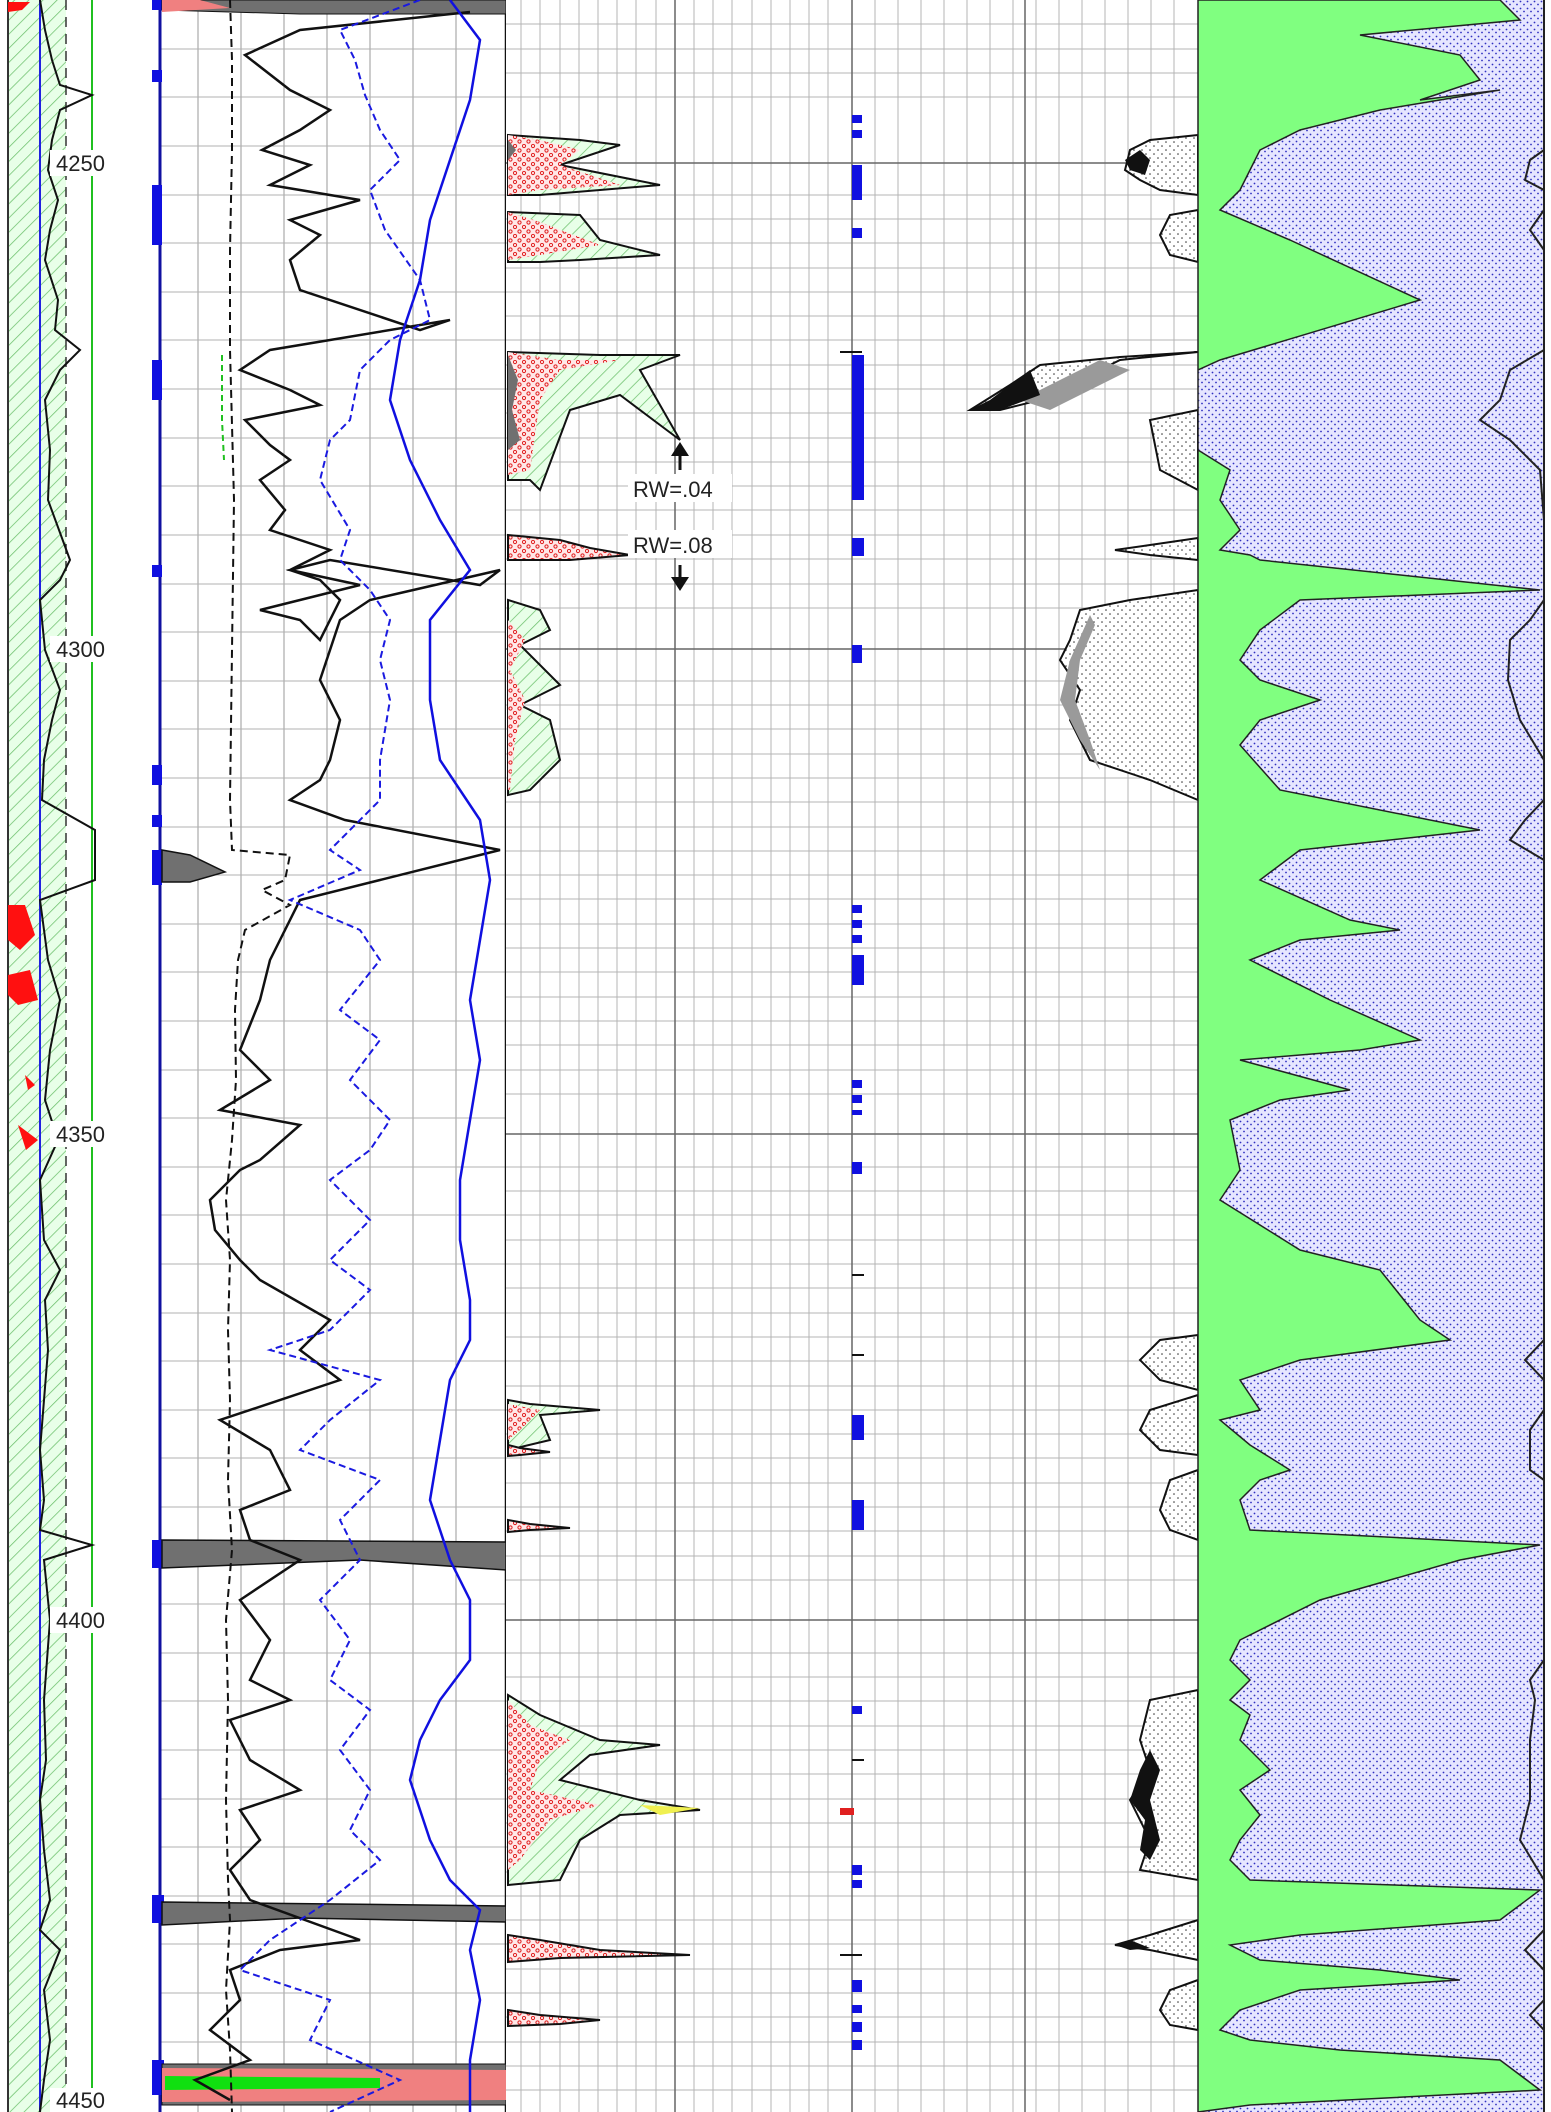 This screenshot has height=2112, width=1551. I want to click on depth-label-4450: 4450, so click(80, 2100).